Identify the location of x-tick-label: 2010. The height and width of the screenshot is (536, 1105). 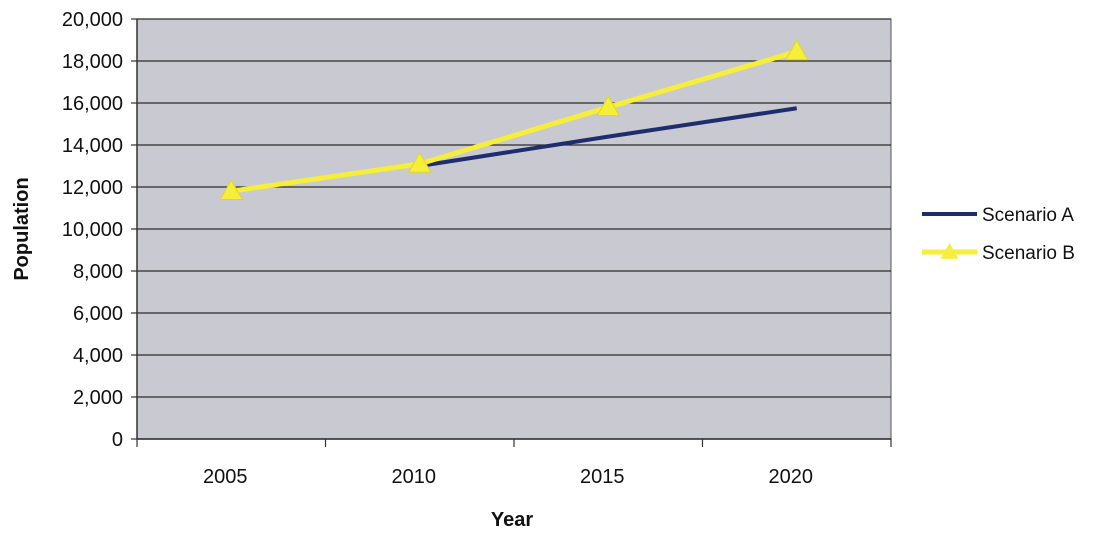
(414, 477).